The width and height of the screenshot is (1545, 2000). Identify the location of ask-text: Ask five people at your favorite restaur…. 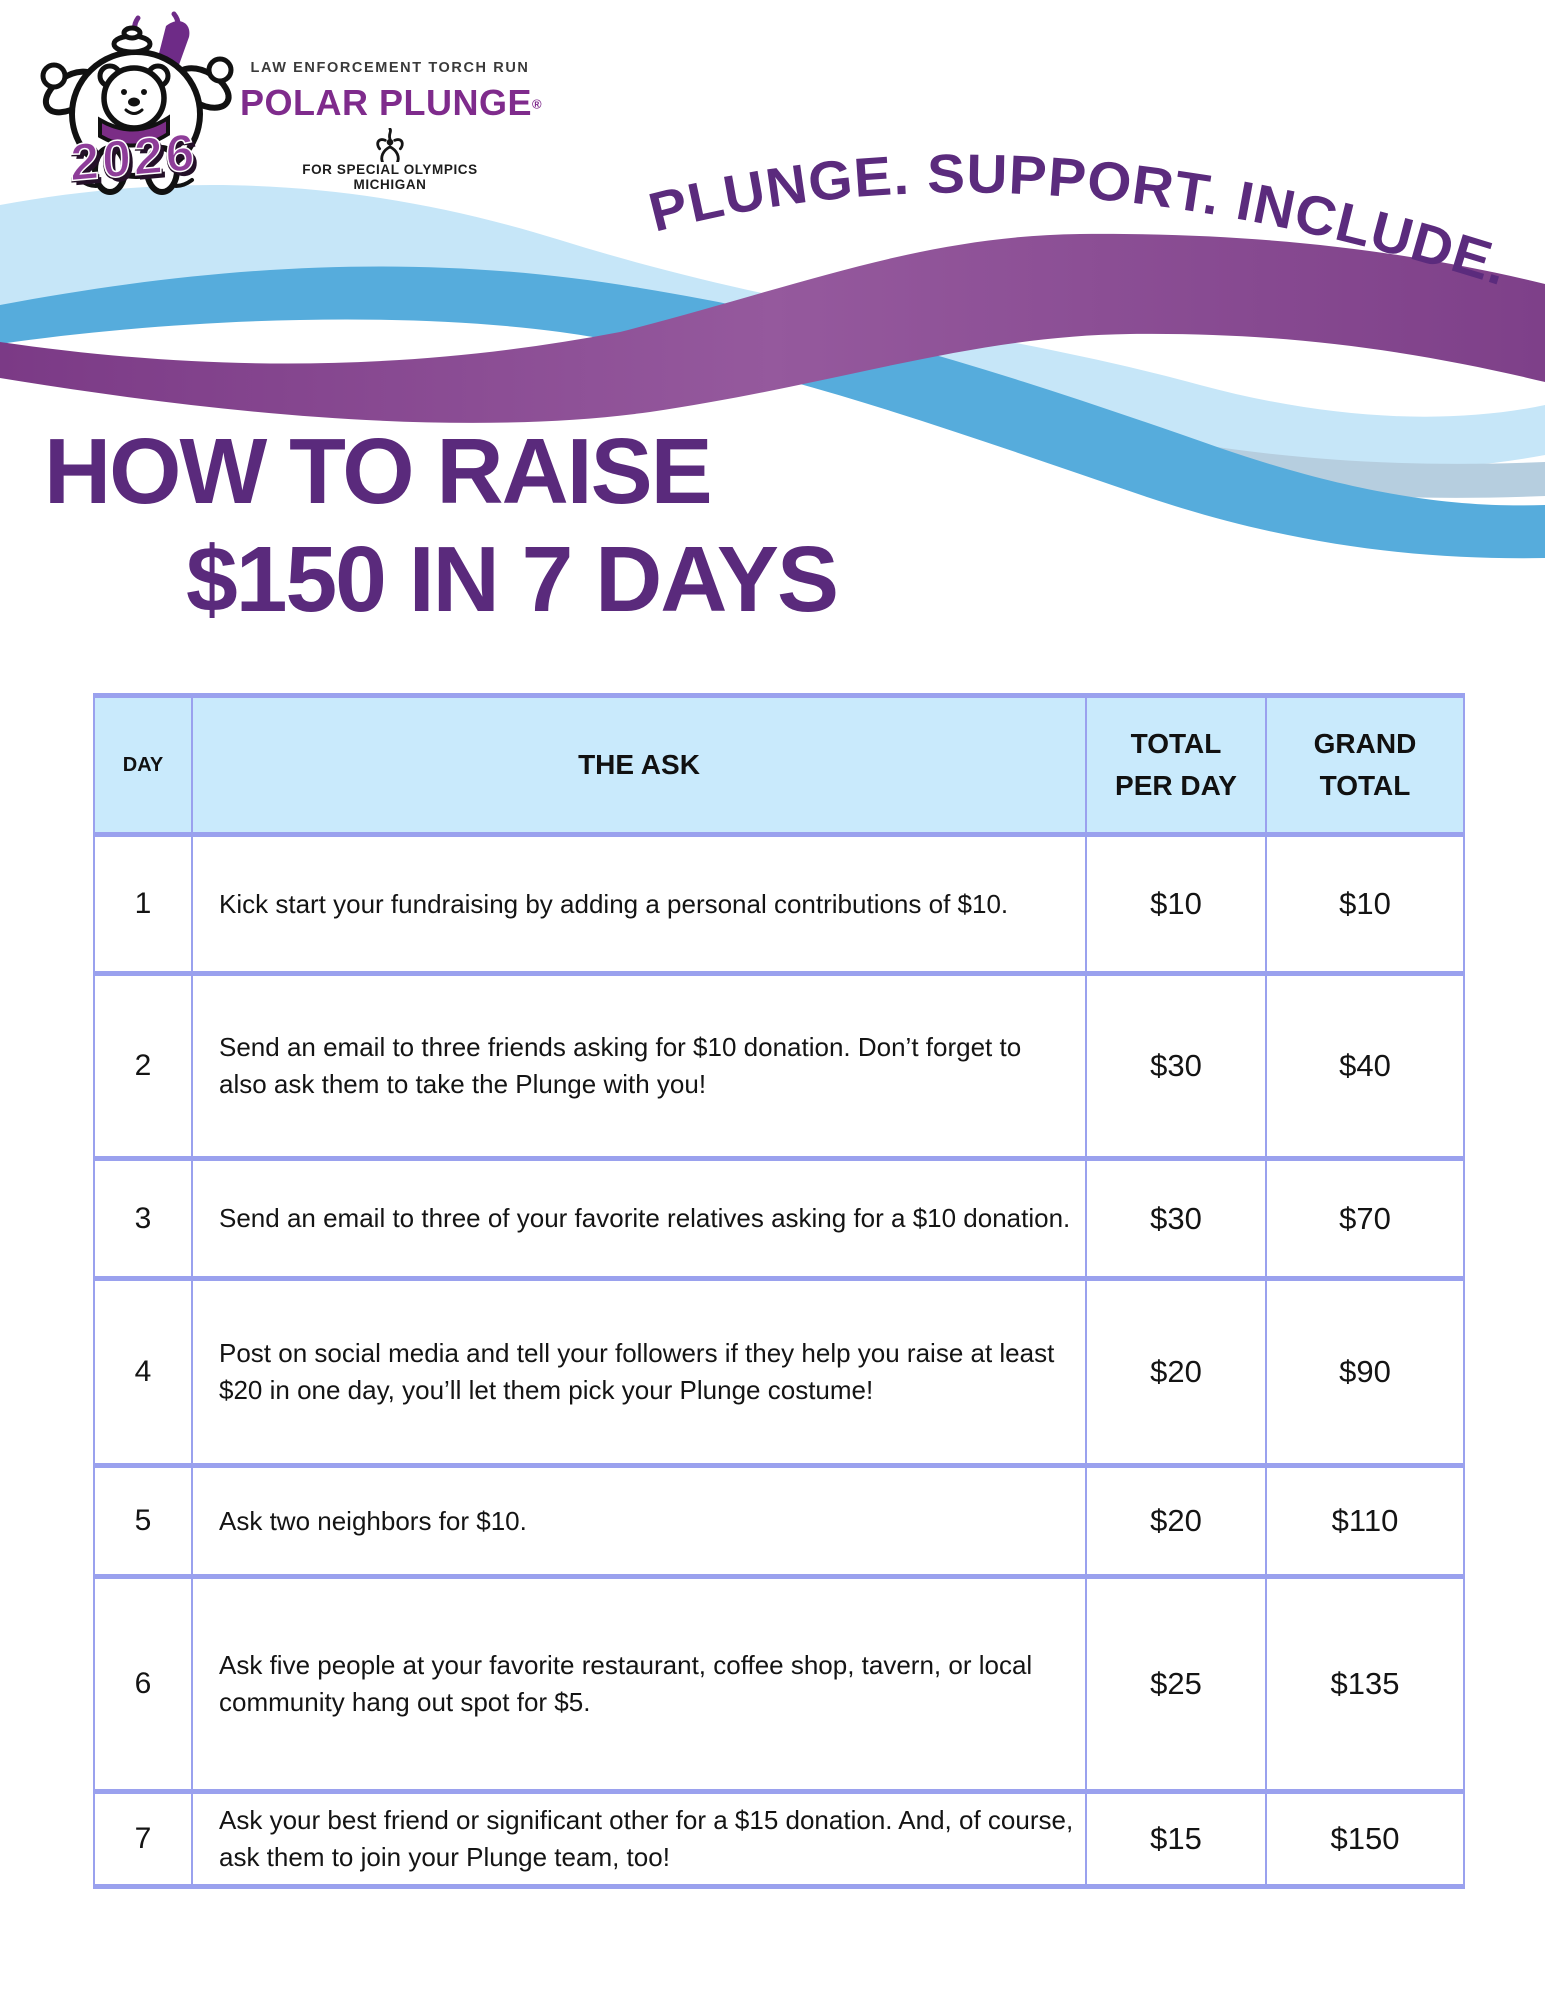
(639, 1684).